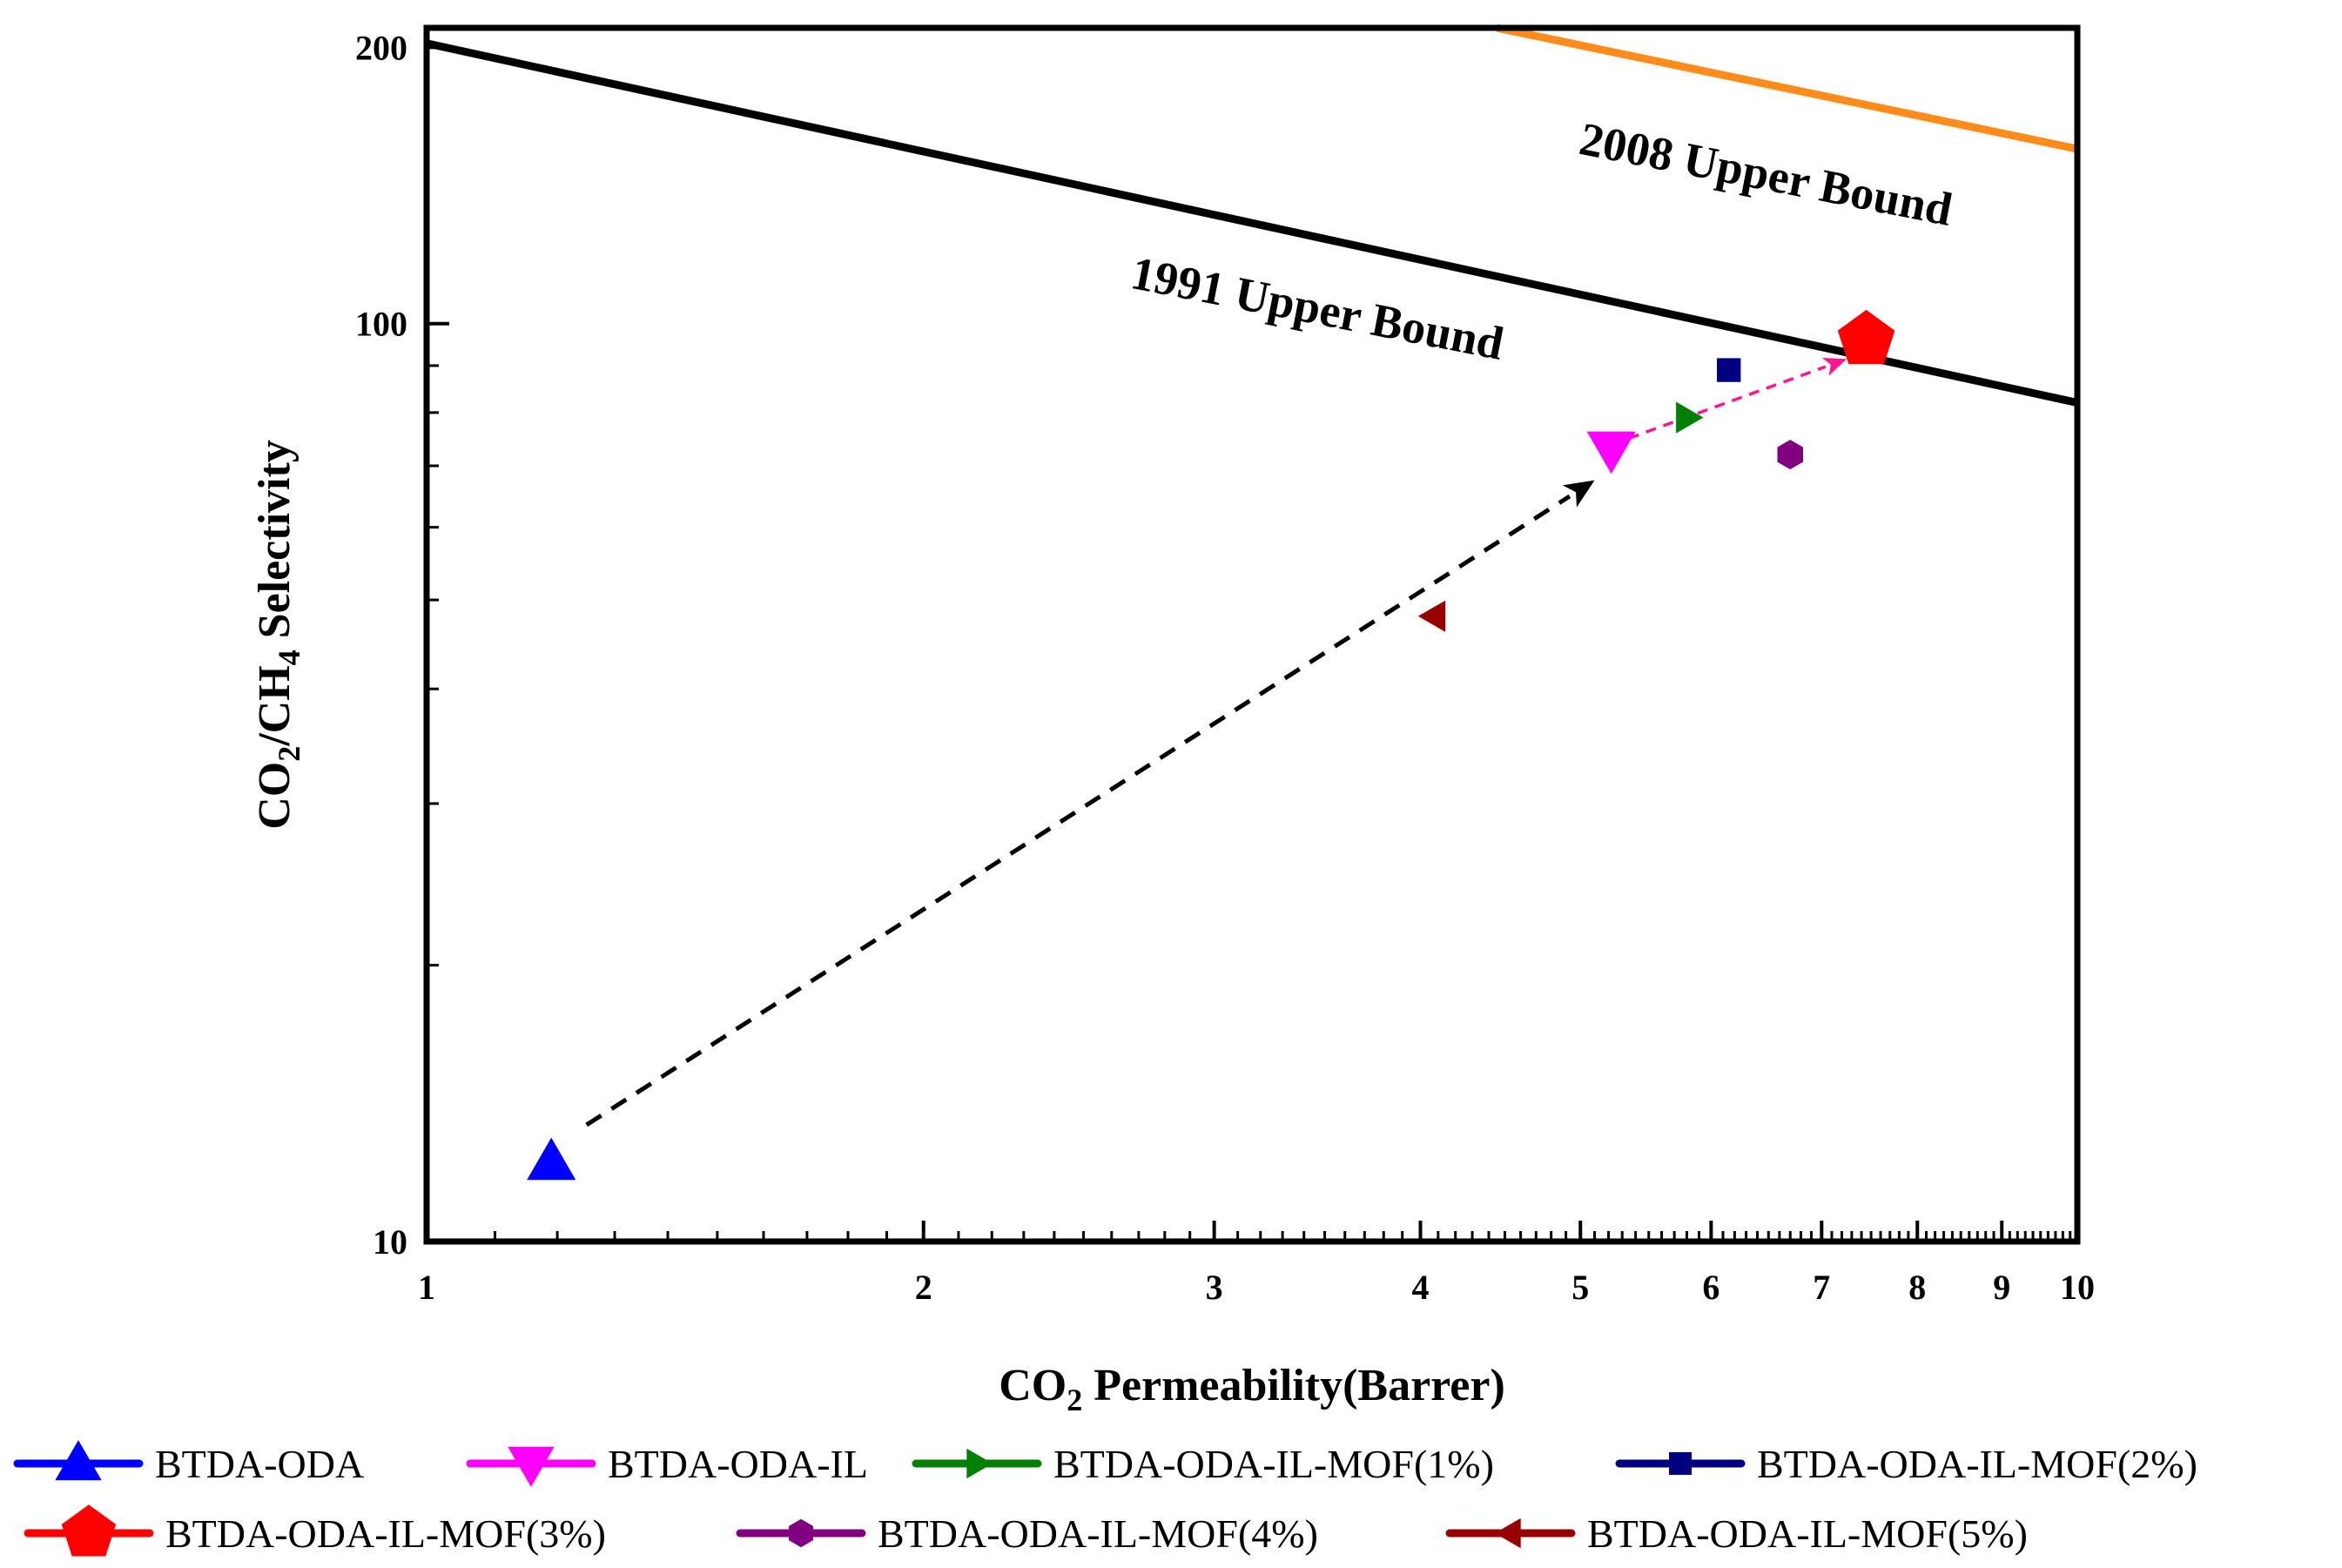 The height and width of the screenshot is (1568, 2342). What do you see at coordinates (1611, 452) in the screenshot?
I see `marker-btda-oda-il` at bounding box center [1611, 452].